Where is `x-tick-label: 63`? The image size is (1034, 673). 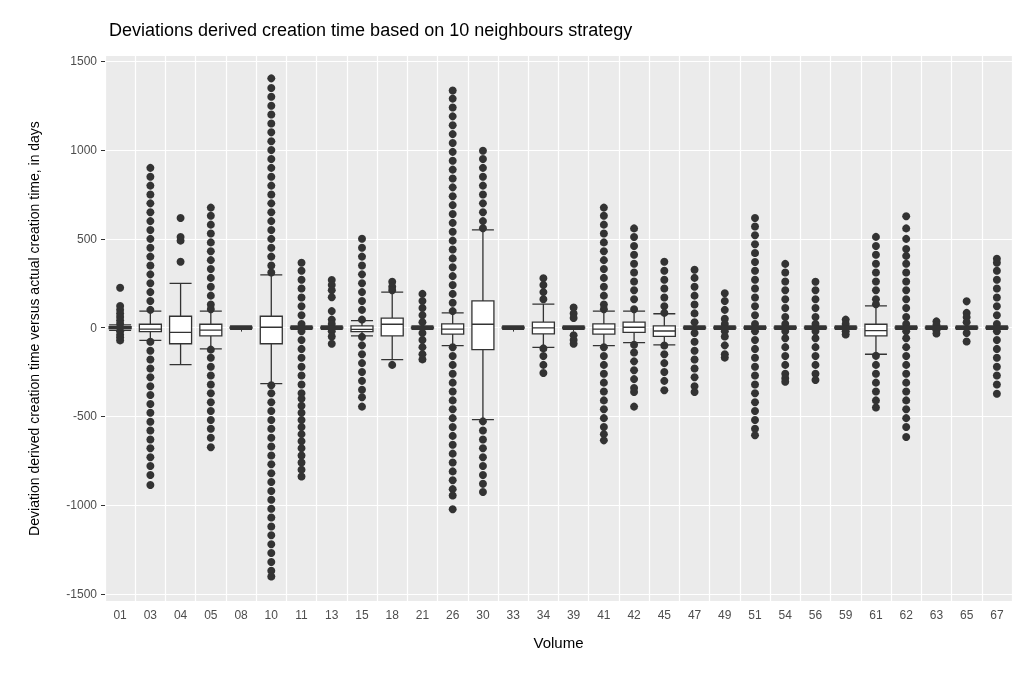
x-tick-label: 63 is located at coordinates (936, 615).